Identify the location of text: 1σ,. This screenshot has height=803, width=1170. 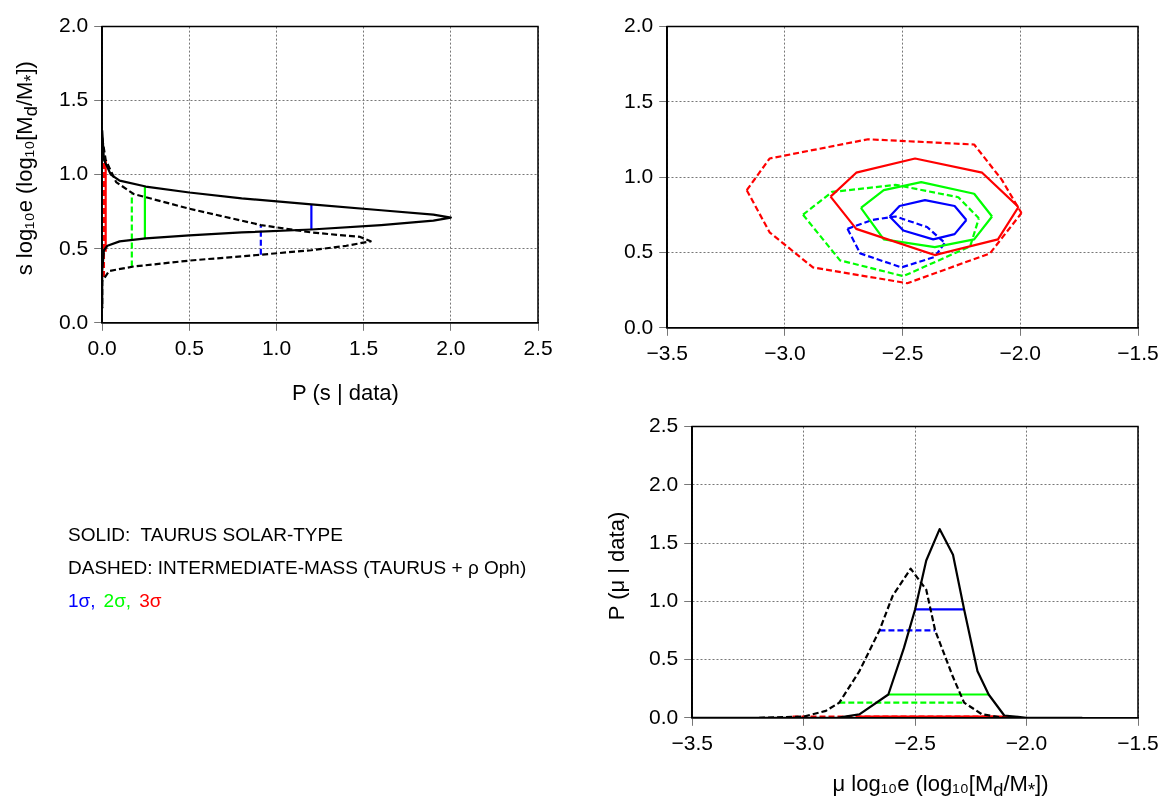
(82, 600).